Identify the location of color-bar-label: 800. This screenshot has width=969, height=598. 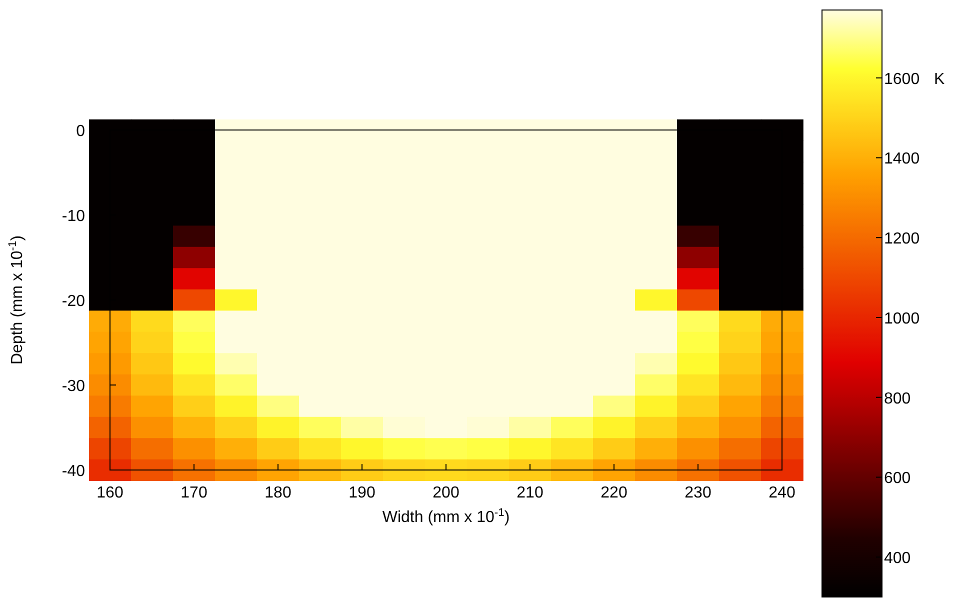
(897, 399).